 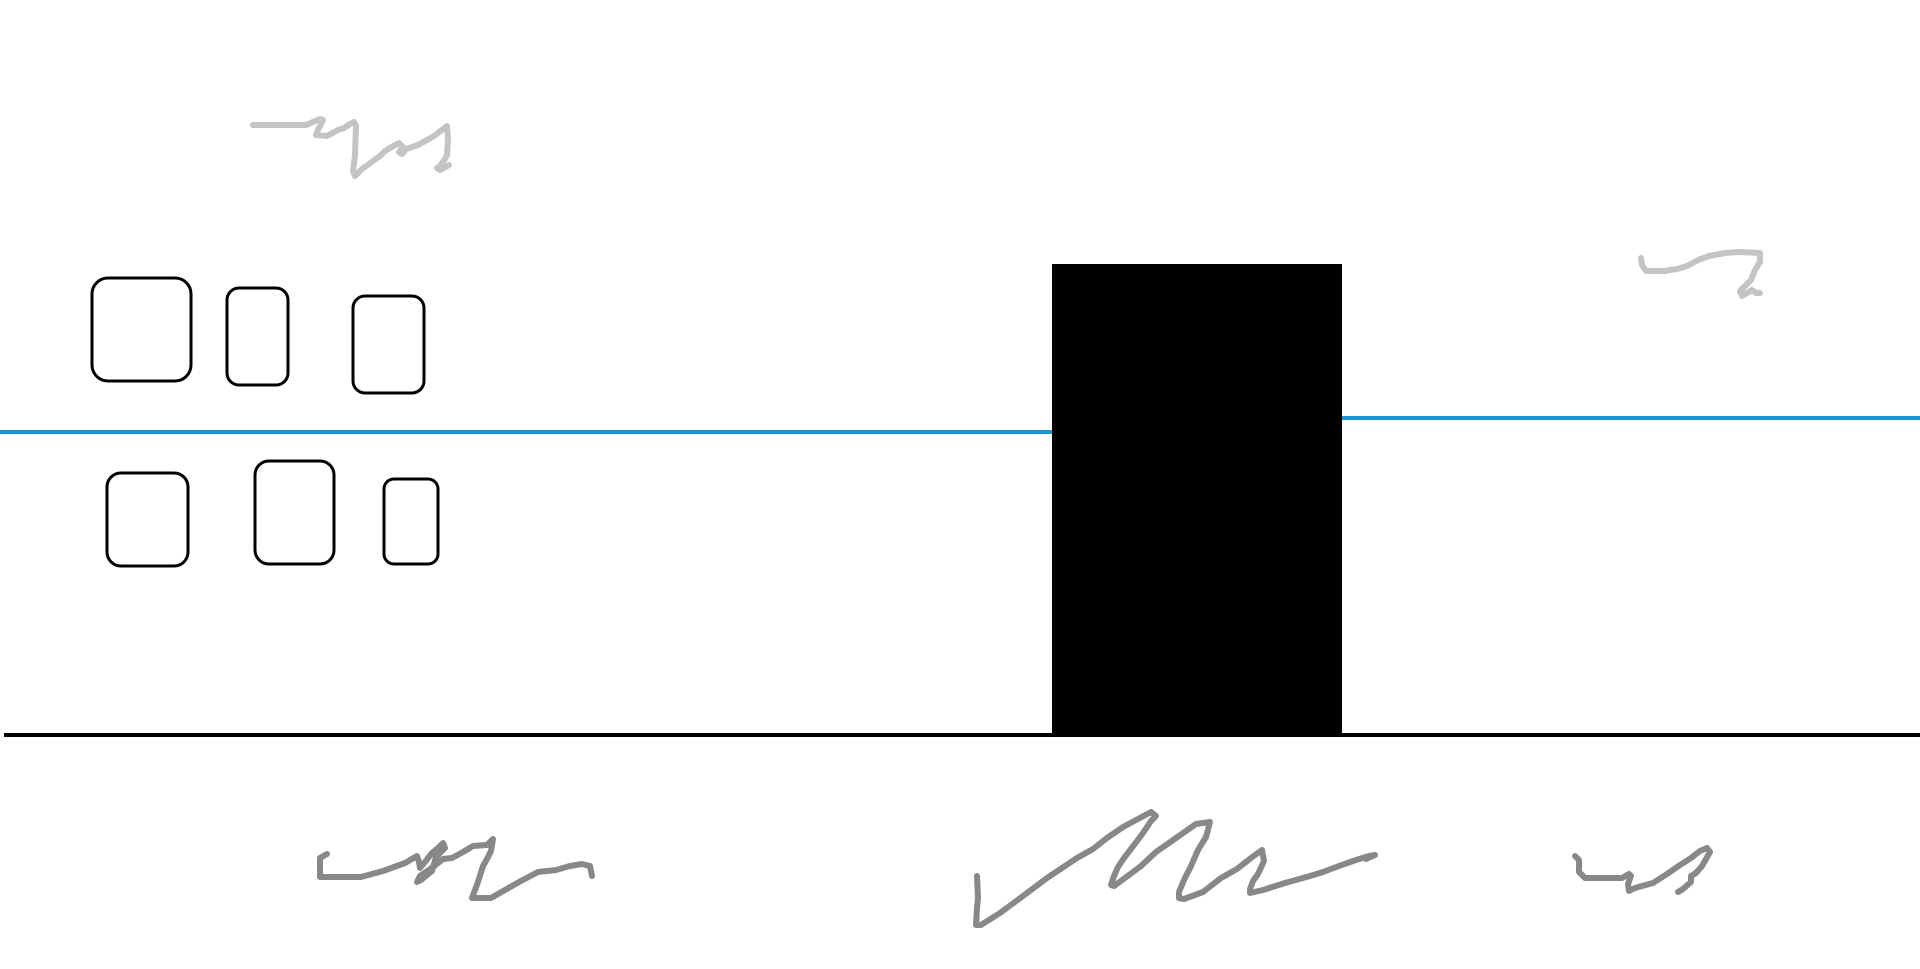 What do you see at coordinates (1642, 870) in the screenshot?
I see `scribble-caption-right` at bounding box center [1642, 870].